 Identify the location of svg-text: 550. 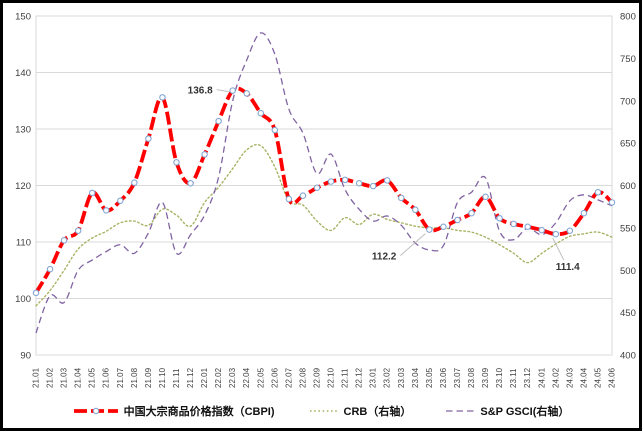
(628, 228).